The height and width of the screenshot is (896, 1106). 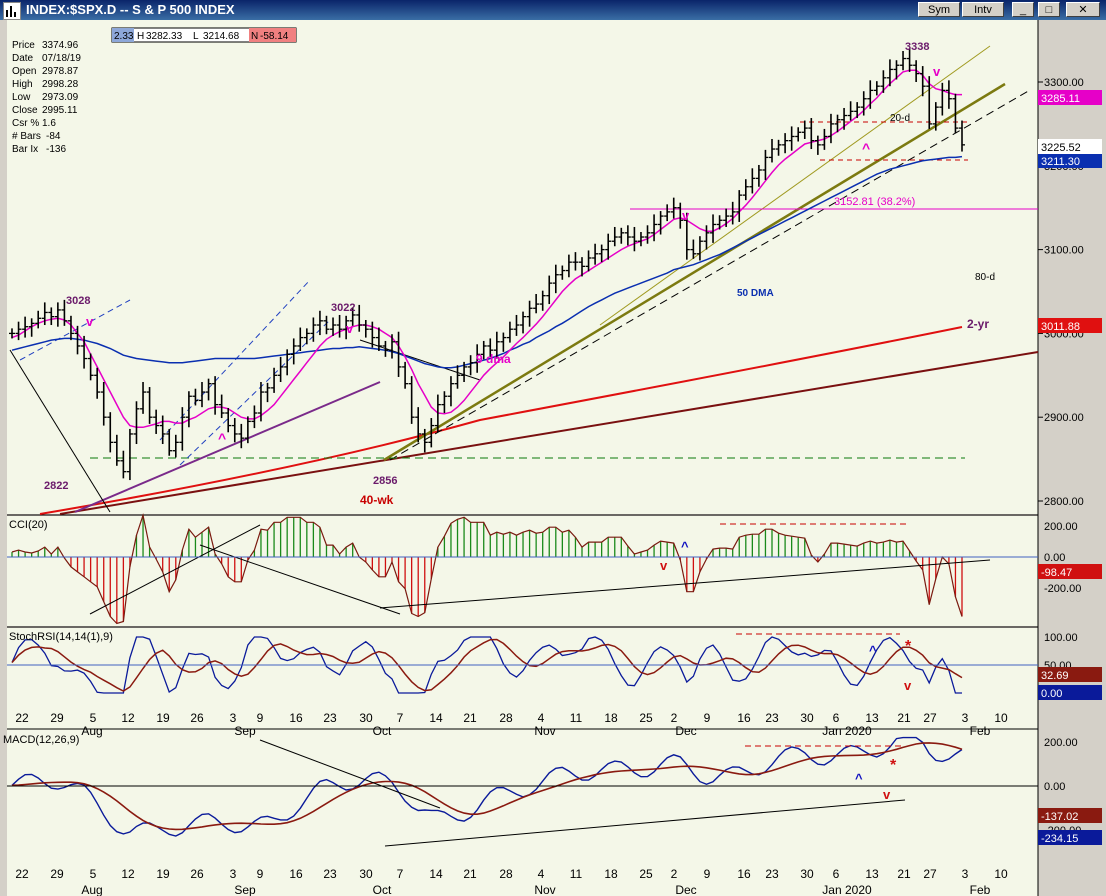 I want to click on ohlc-open: 2.33, so click(x=124, y=36).